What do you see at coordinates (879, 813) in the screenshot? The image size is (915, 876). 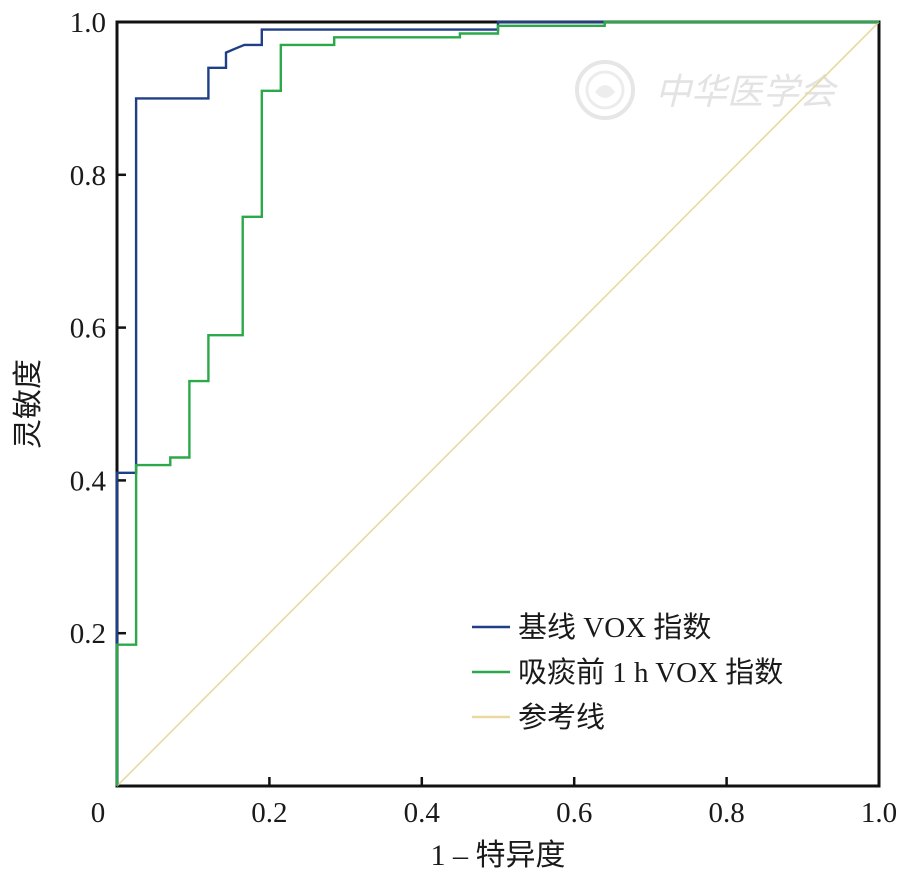 I see `x-tick-label: 1.0` at bounding box center [879, 813].